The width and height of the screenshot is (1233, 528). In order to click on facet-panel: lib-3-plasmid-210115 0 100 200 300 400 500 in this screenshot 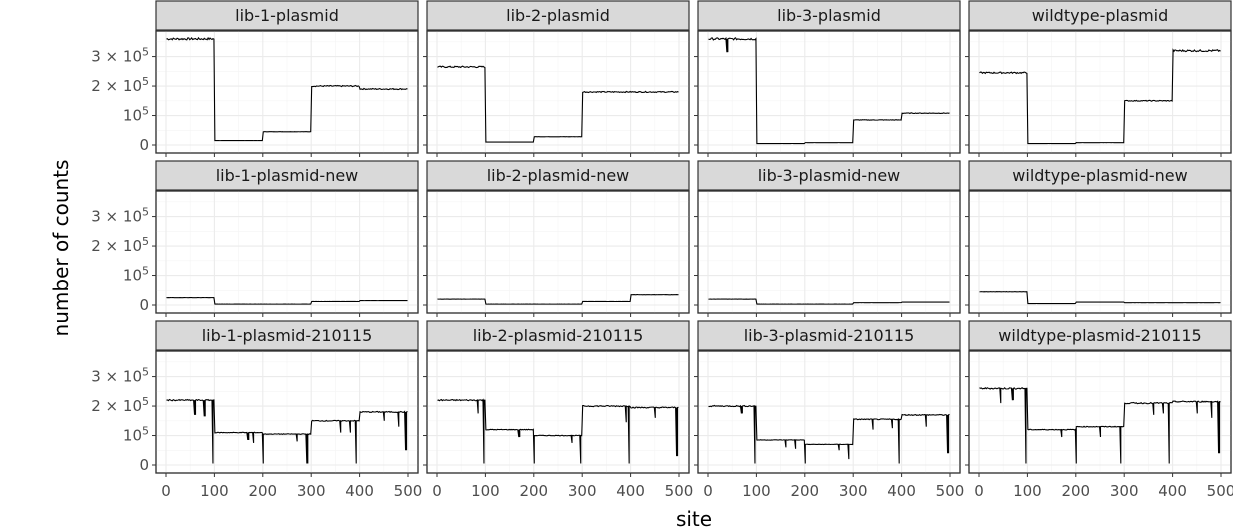, I will do `click(829, 410)`.